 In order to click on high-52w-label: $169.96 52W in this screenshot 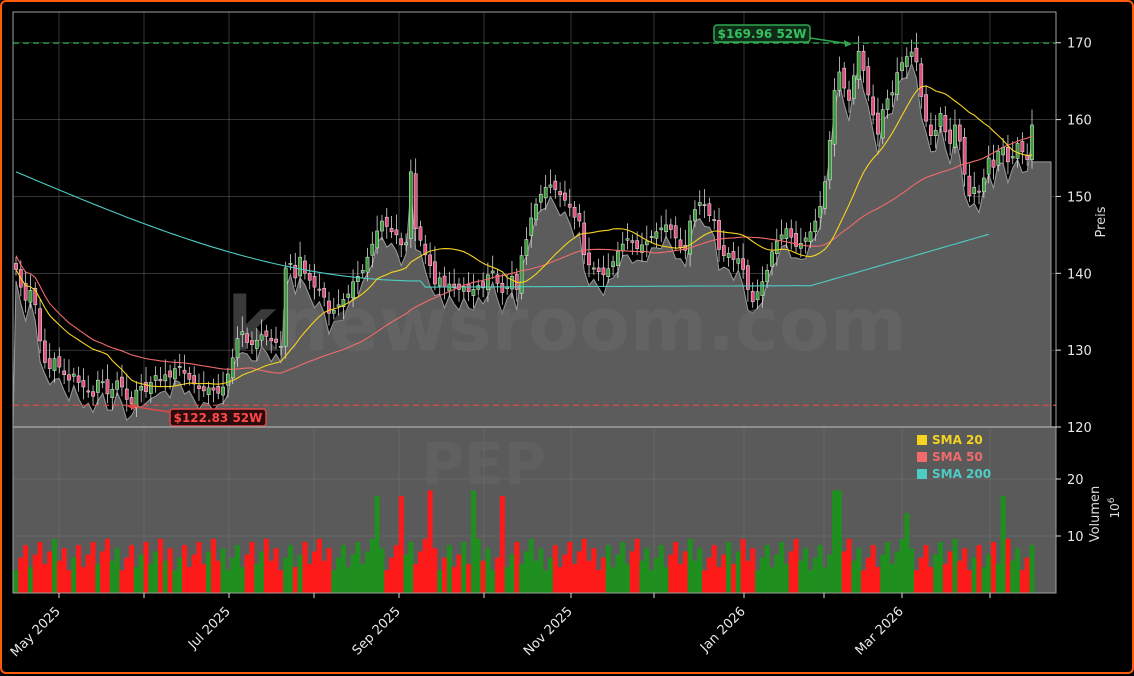, I will do `click(762, 34)`.